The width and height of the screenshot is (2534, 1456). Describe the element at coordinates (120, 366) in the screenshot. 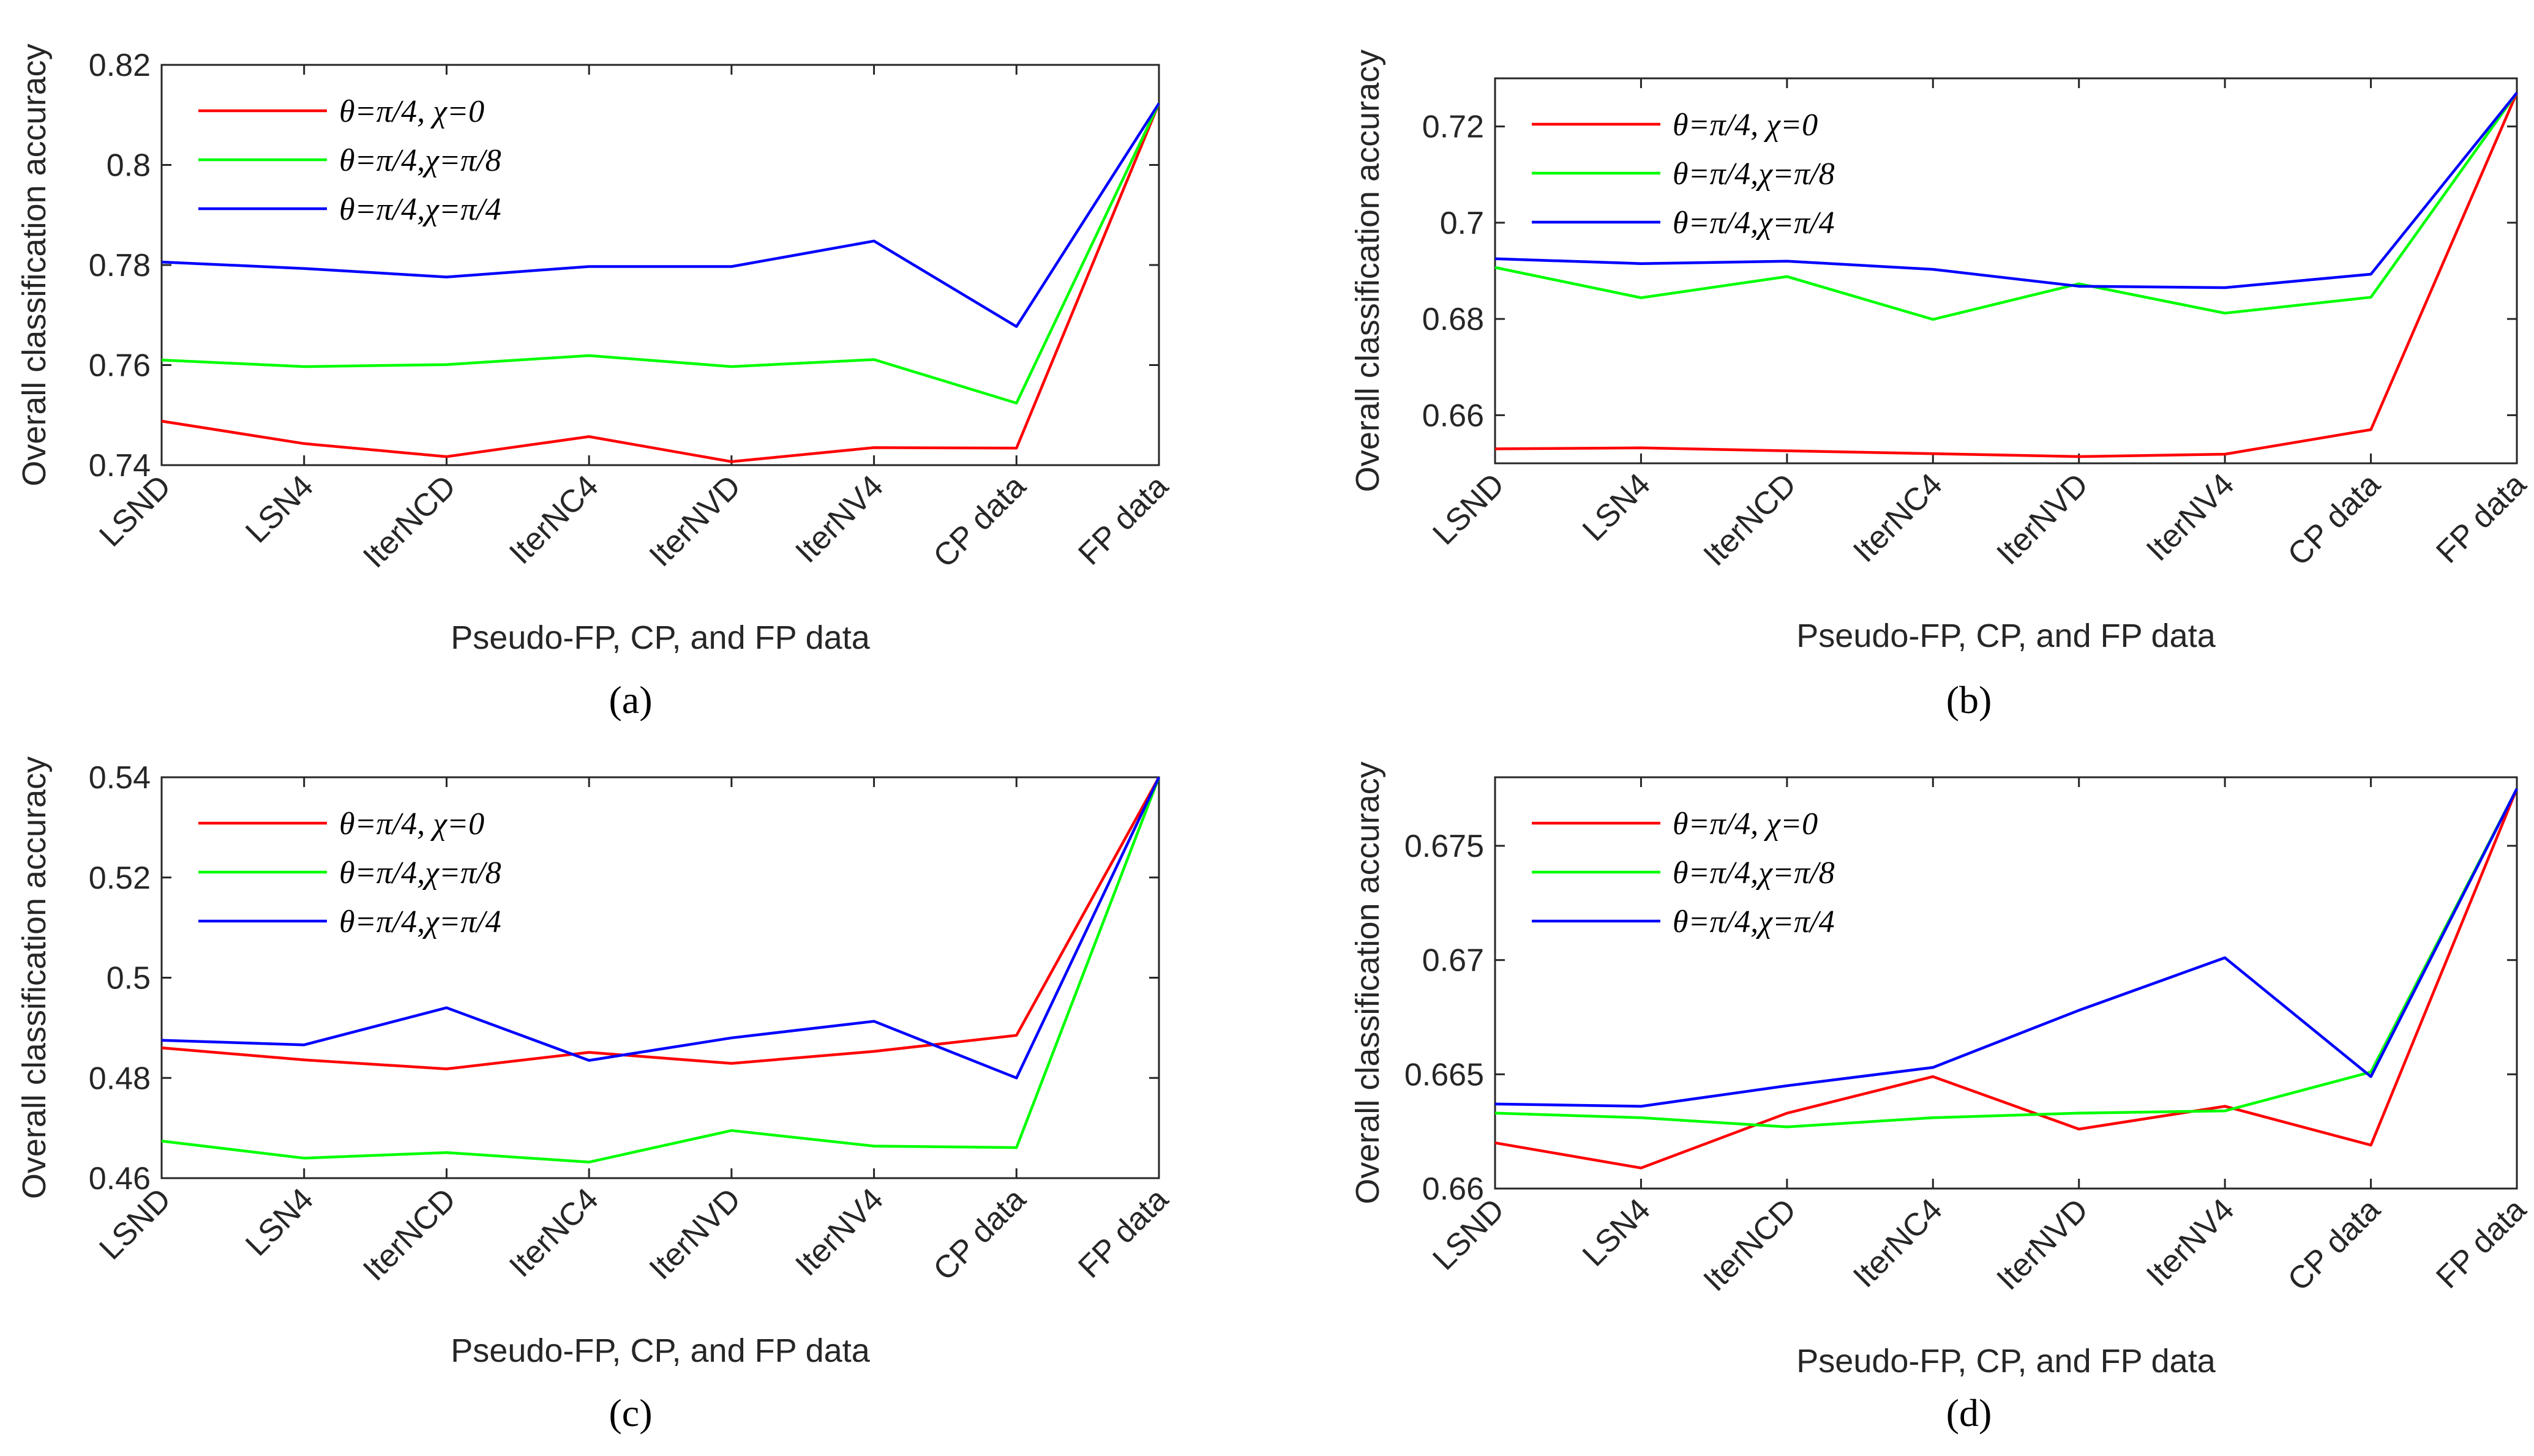

I see `y-tick-label: 0.76` at that location.